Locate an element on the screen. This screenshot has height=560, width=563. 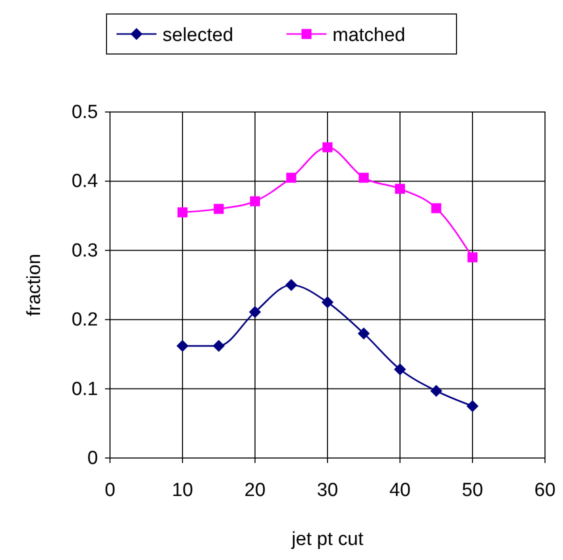
legend-label: selected is located at coordinates (198, 35).